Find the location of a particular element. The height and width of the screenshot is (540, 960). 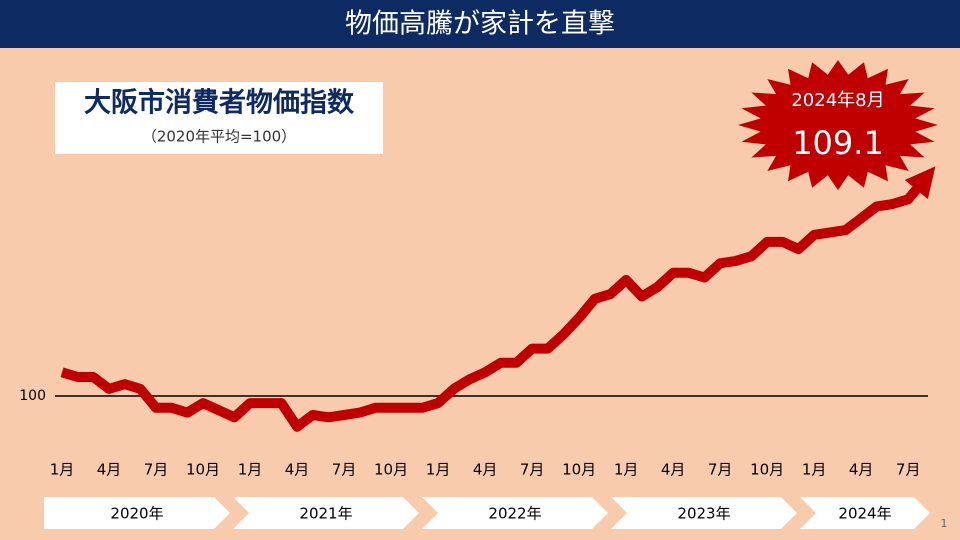

y-tick-label: 100 is located at coordinates (32, 396).